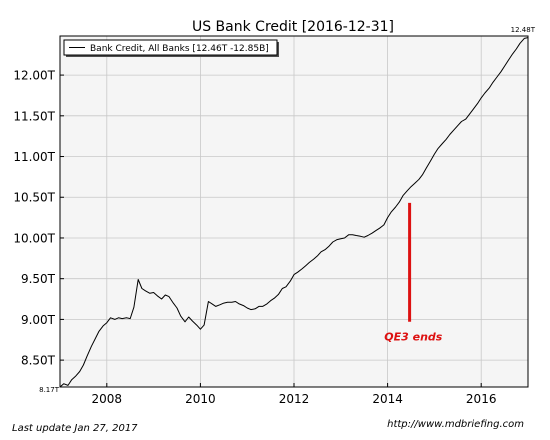  I want to click on y-tick-label: 12.00T, so click(34, 76).